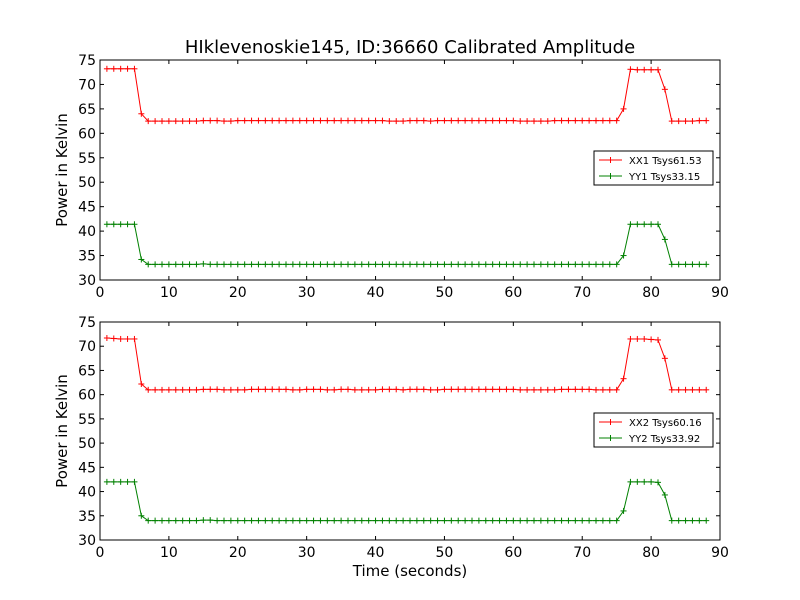 The image size is (800, 600). Describe the element at coordinates (651, 293) in the screenshot. I see `x-tick-label: 80` at that location.